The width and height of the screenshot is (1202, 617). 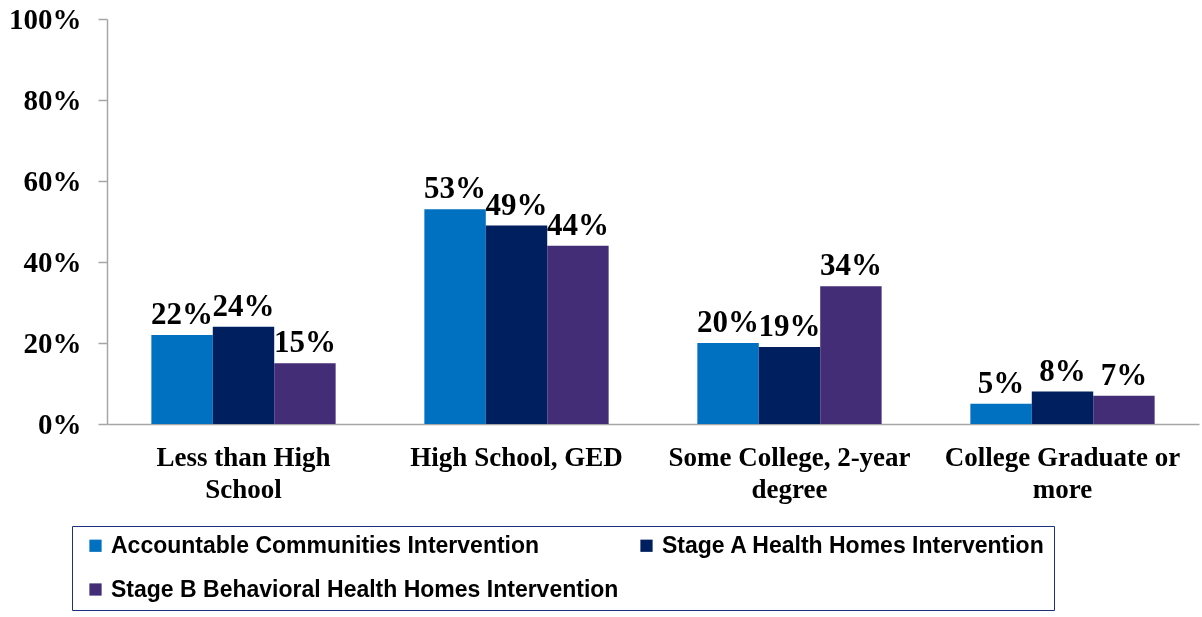 I want to click on data-label: 22%, so click(x=182, y=313).